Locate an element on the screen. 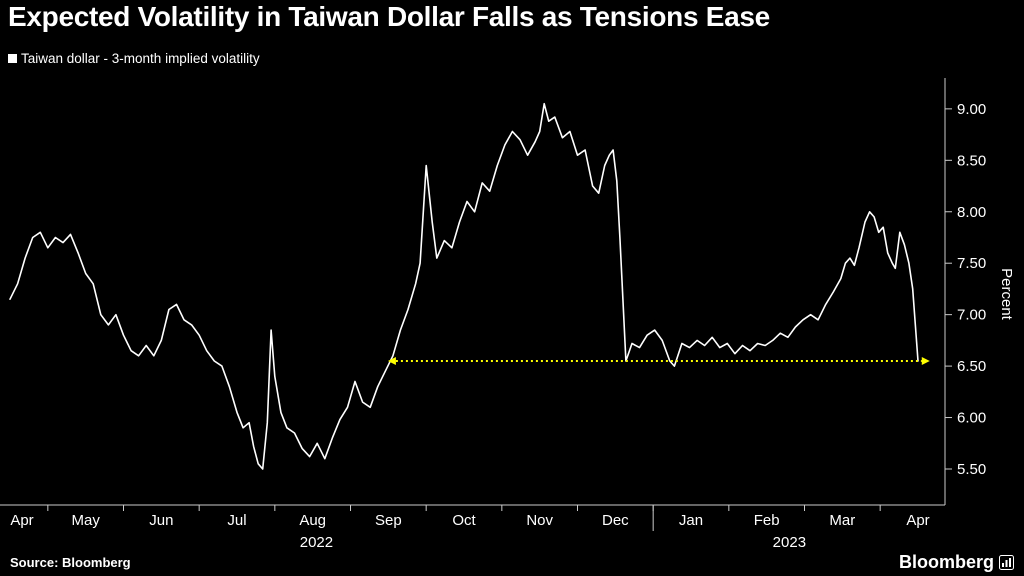 Image resolution: width=1024 pixels, height=576 pixels. y-axis-title: Percent is located at coordinates (1006, 294).